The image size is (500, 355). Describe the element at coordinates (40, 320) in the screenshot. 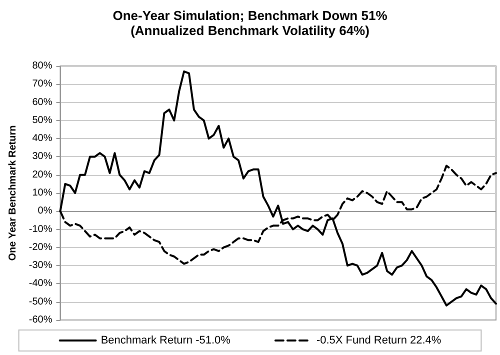

I see `y-tick-label: -60%` at that location.